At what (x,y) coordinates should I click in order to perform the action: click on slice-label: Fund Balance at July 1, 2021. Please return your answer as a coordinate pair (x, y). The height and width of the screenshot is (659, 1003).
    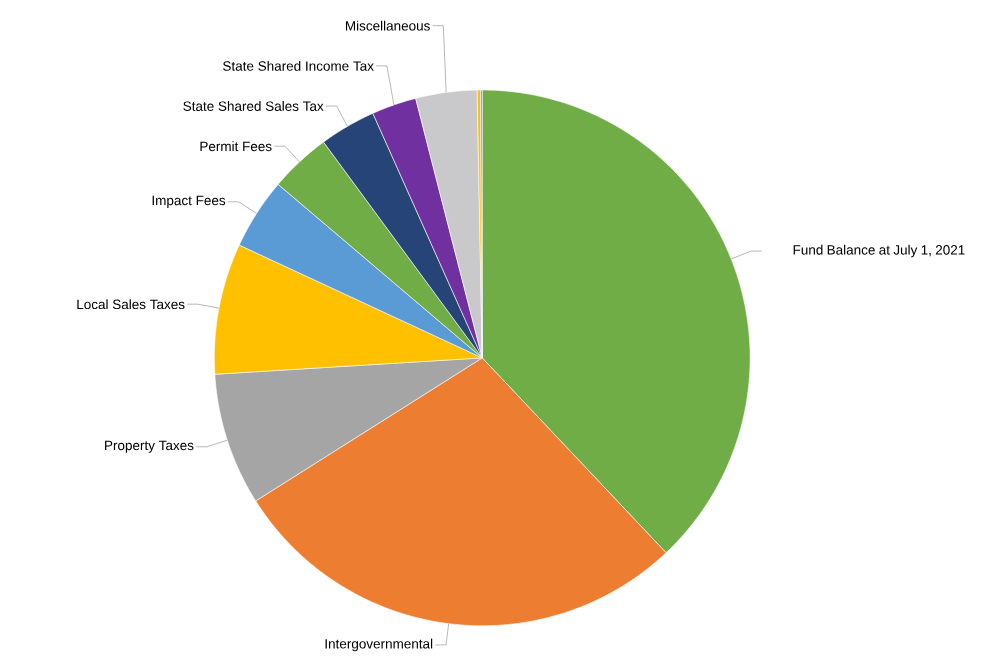
    Looking at the image, I should click on (879, 251).